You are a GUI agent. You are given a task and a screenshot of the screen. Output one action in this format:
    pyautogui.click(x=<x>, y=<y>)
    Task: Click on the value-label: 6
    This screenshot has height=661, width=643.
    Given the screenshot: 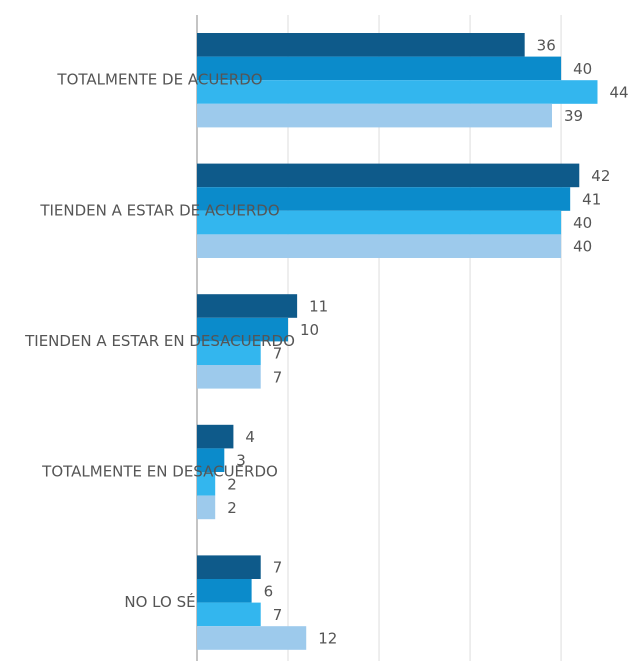 What is the action you would take?
    pyautogui.click(x=269, y=591)
    